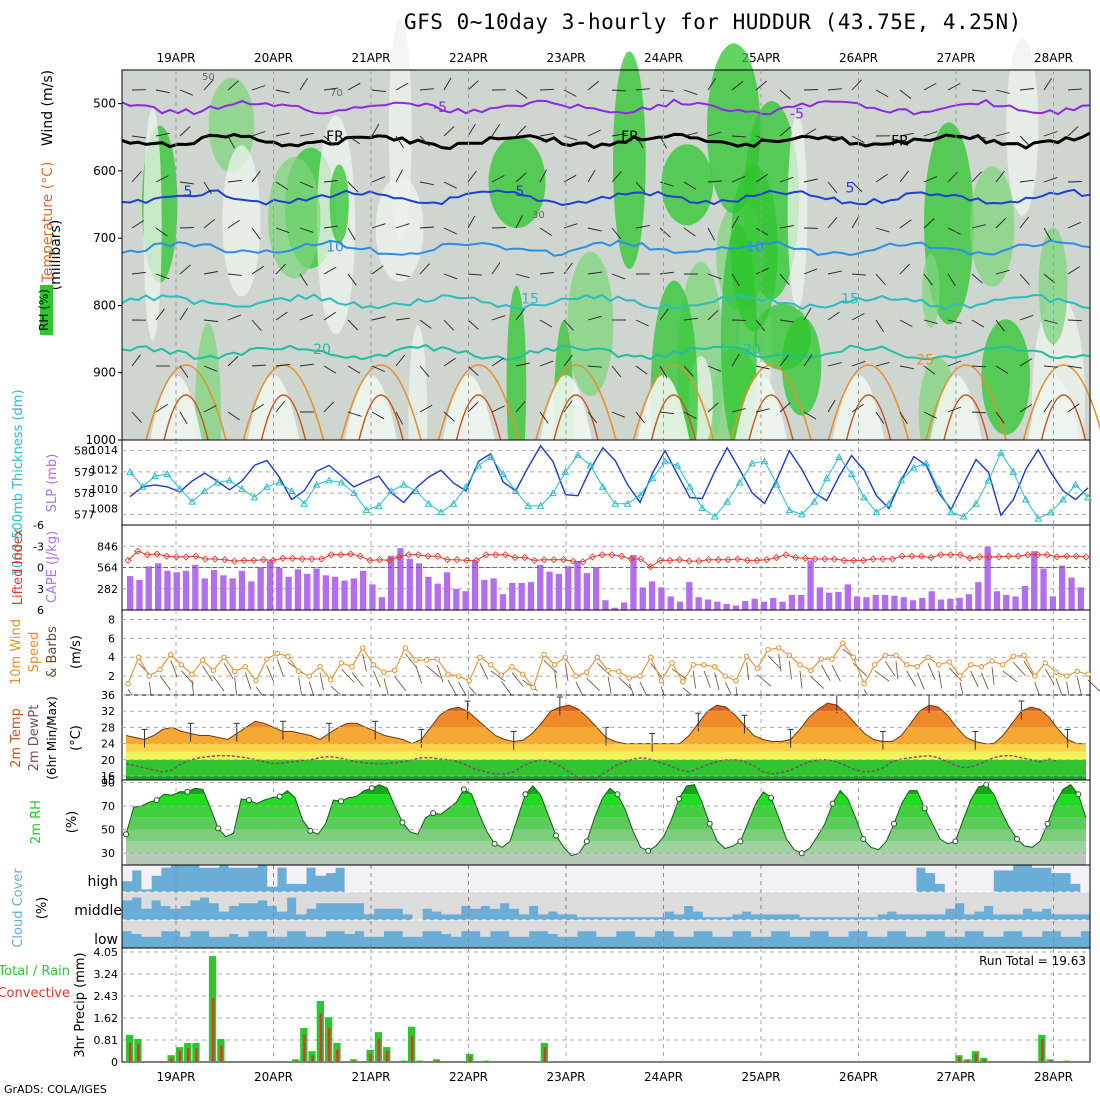  I want to click on isotherm-label: -5, so click(797, 115).